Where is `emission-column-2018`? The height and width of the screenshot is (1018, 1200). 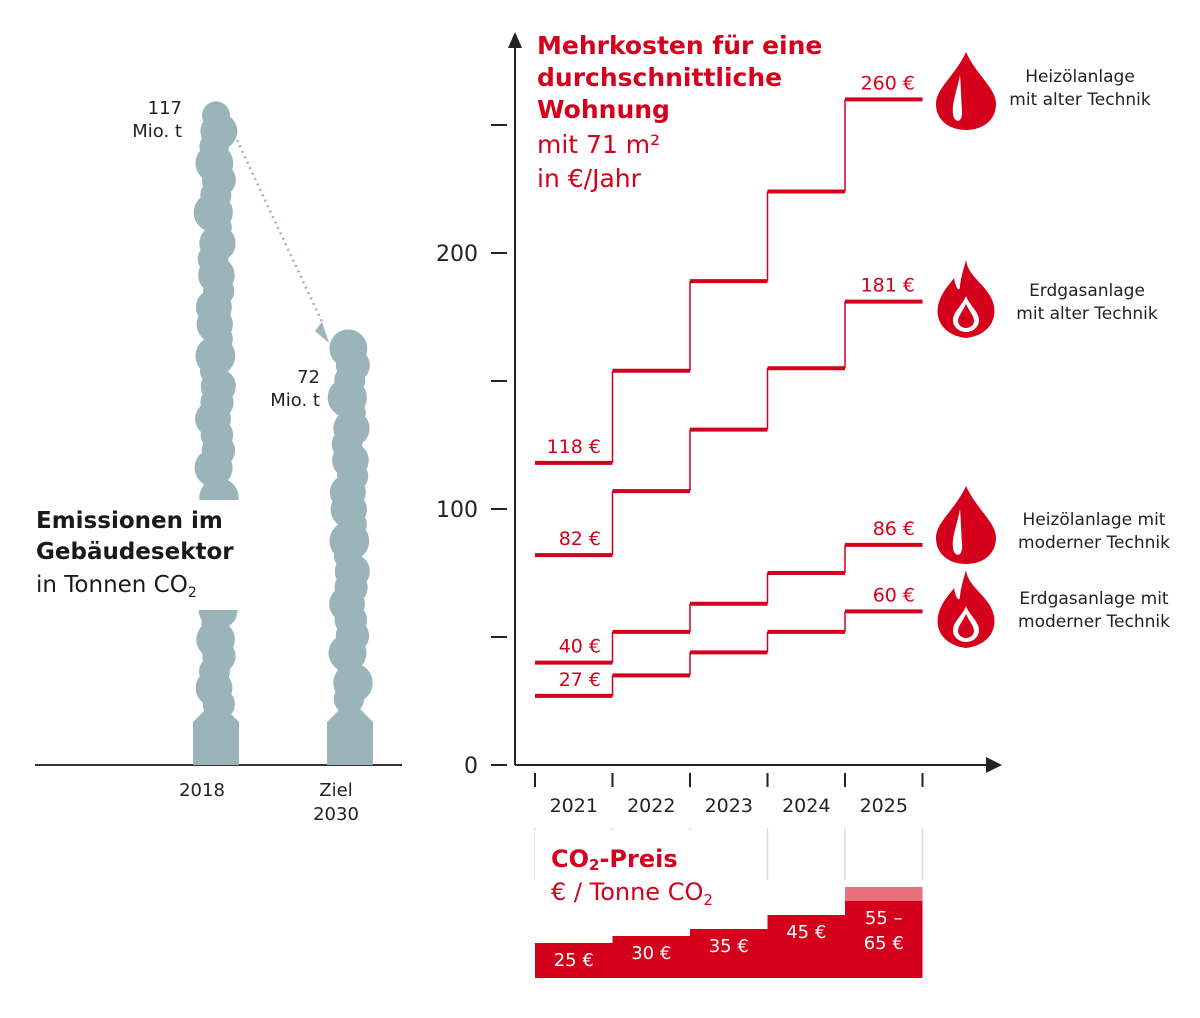
emission-column-2018 is located at coordinates (216, 433).